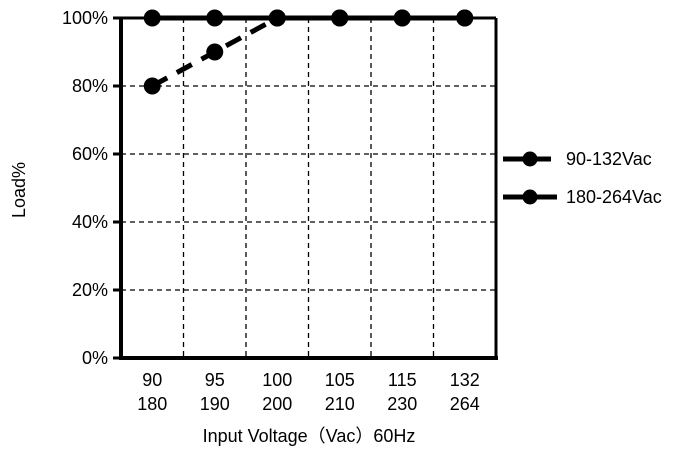  What do you see at coordinates (340, 380) in the screenshot?
I see `x-tick-label-top: 105` at bounding box center [340, 380].